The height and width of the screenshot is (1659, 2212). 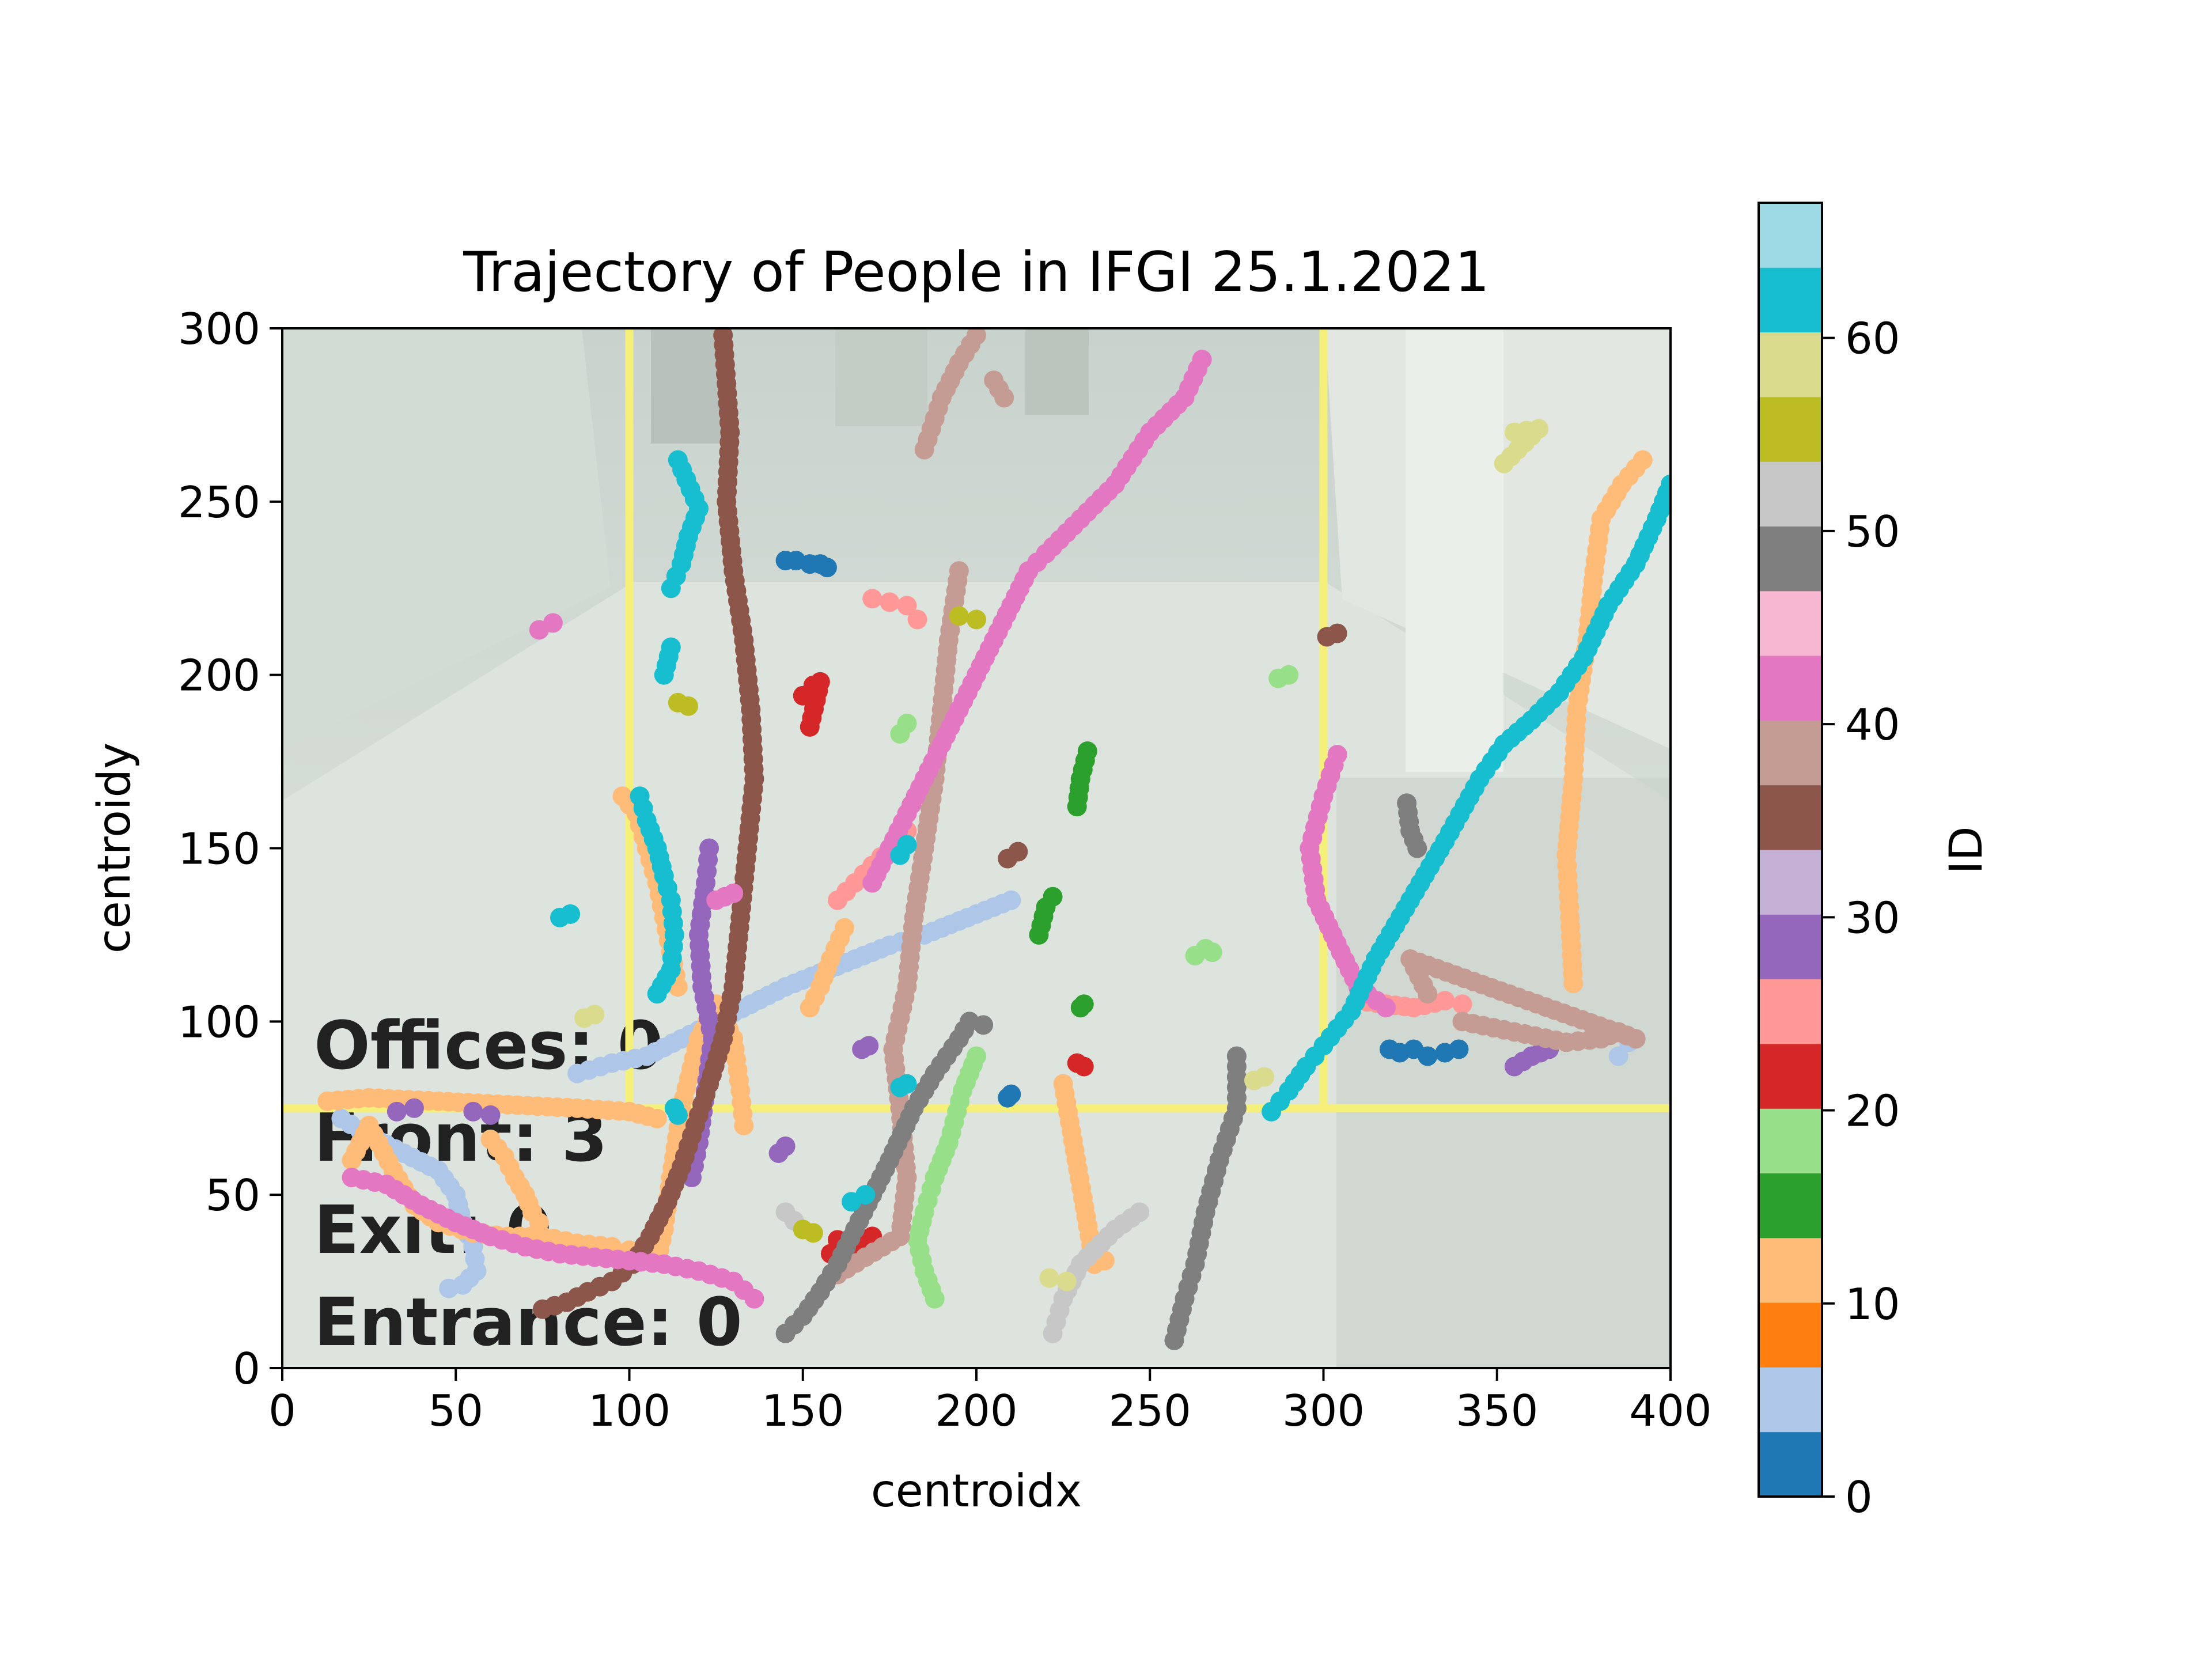 What do you see at coordinates (528, 1322) in the screenshot?
I see `overlay-line-4: Entrance: 0` at bounding box center [528, 1322].